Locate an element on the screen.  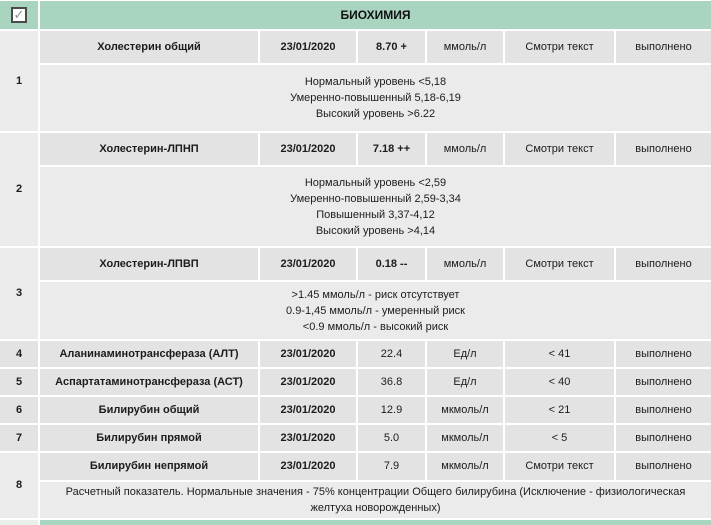
test-value: 7.18 ++ is located at coordinates (391, 149).